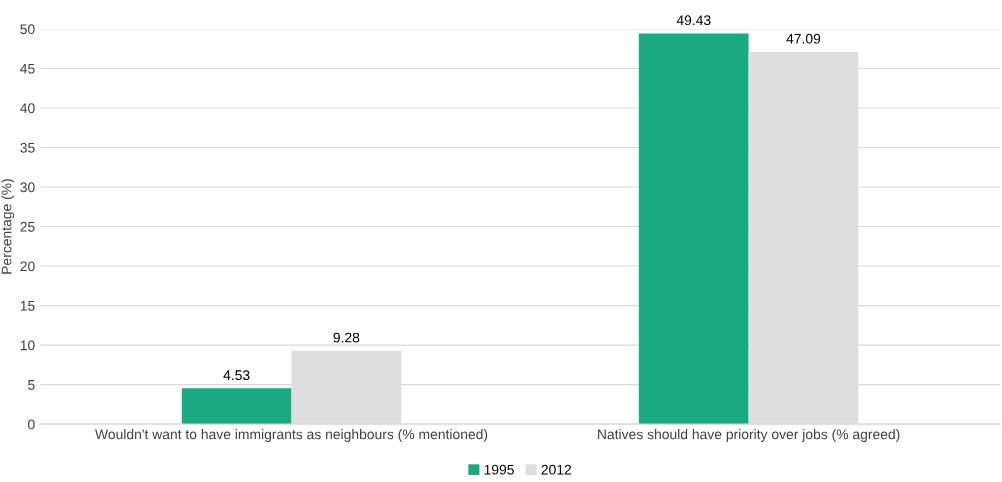  What do you see at coordinates (291, 435) in the screenshot?
I see `x-tick-label: Wouldn't want to have immigrants as neighbours (% mentioned)` at bounding box center [291, 435].